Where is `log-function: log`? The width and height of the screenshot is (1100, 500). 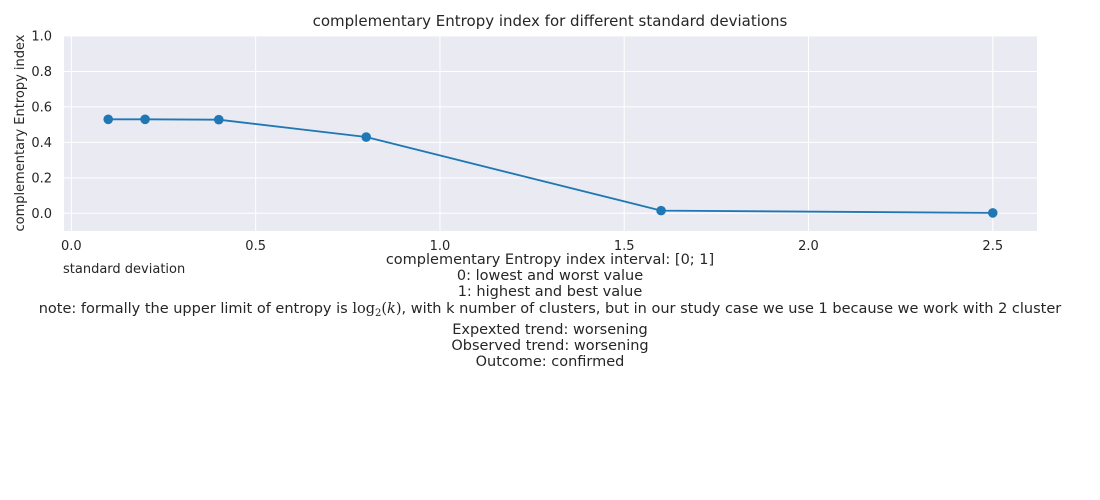
log-function: log is located at coordinates (363, 308).